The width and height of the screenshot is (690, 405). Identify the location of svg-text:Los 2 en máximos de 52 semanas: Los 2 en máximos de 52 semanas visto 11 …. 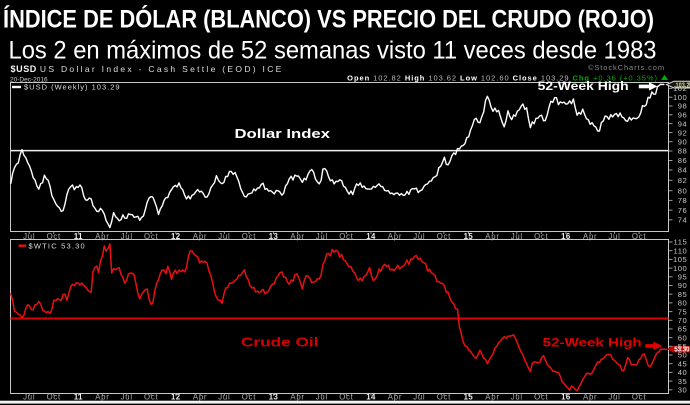
(333, 51).